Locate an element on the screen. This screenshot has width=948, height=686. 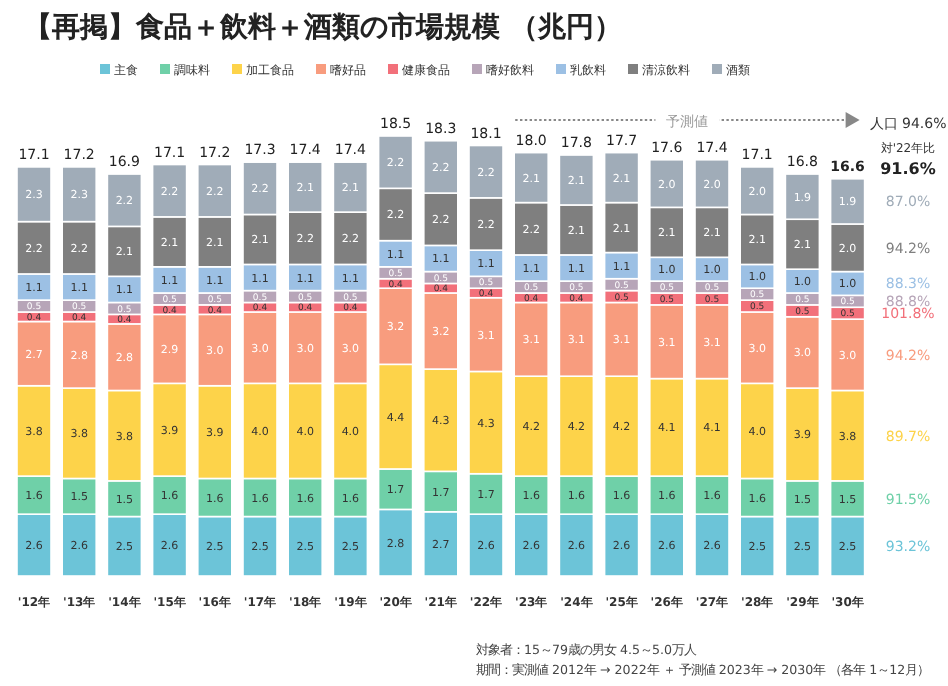
chart-title: 【再掲】食品＋飲料＋酒類の市場規模 （兆円） is located at coordinates (323, 27).